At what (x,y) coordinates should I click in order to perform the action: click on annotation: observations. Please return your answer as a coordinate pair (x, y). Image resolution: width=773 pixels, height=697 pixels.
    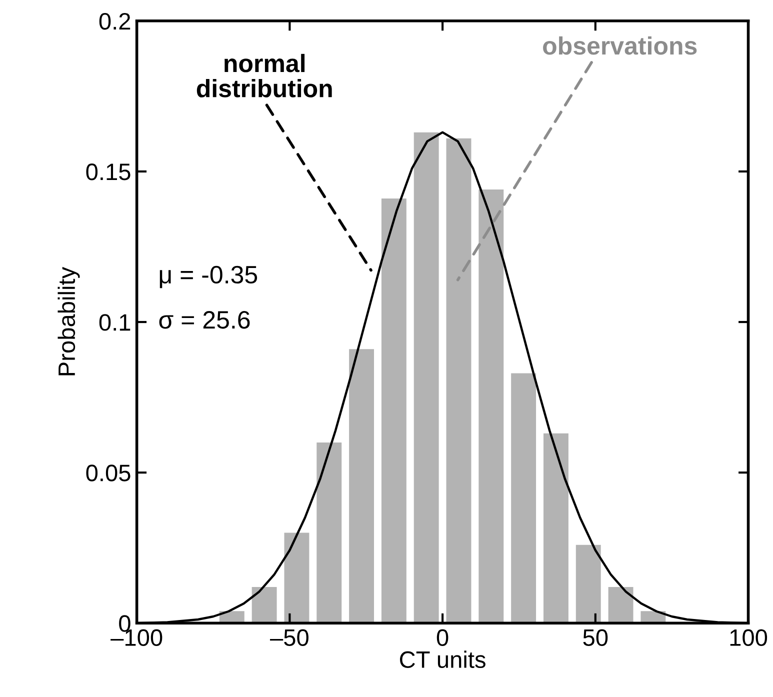
    Looking at the image, I should click on (620, 45).